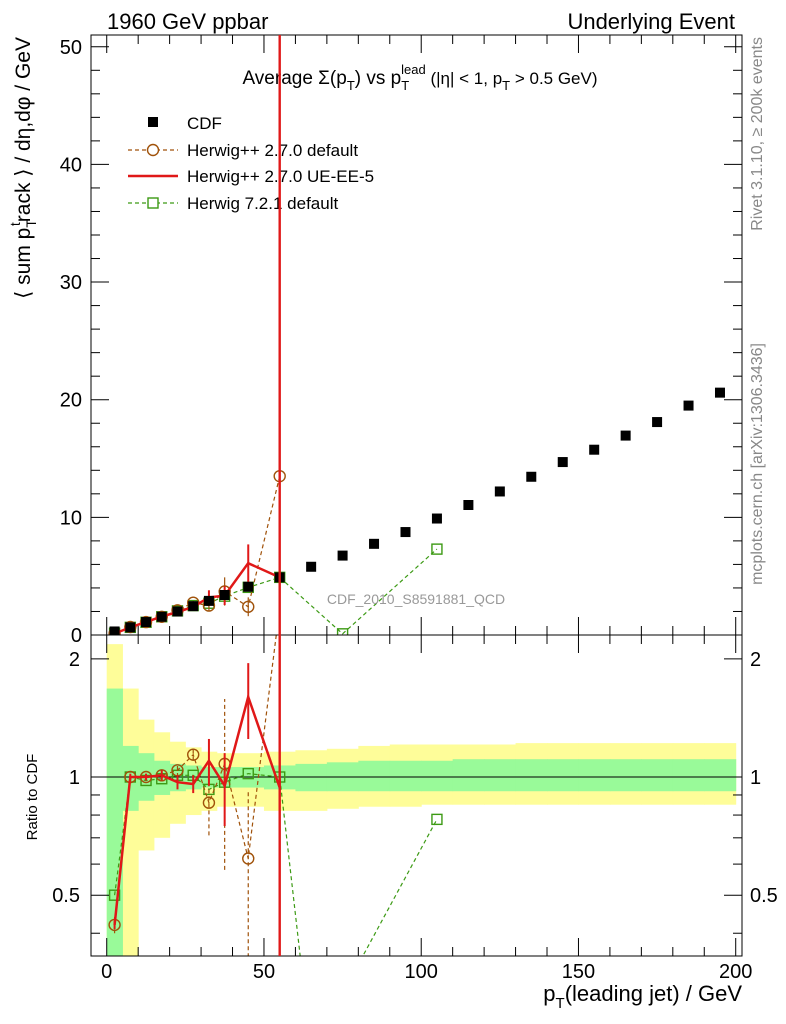 Image resolution: width=786 pixels, height=1024 pixels. What do you see at coordinates (15, 224) in the screenshot?
I see `ylabel-sup: t` at bounding box center [15, 224].